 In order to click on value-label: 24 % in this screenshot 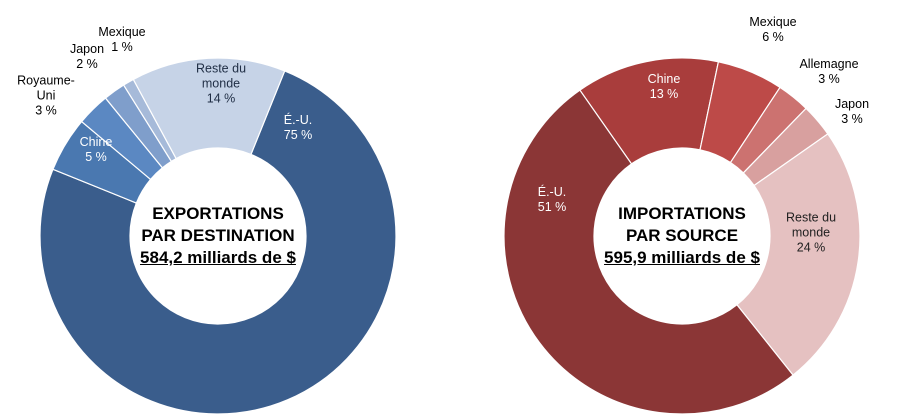, I will do `click(811, 247)`.